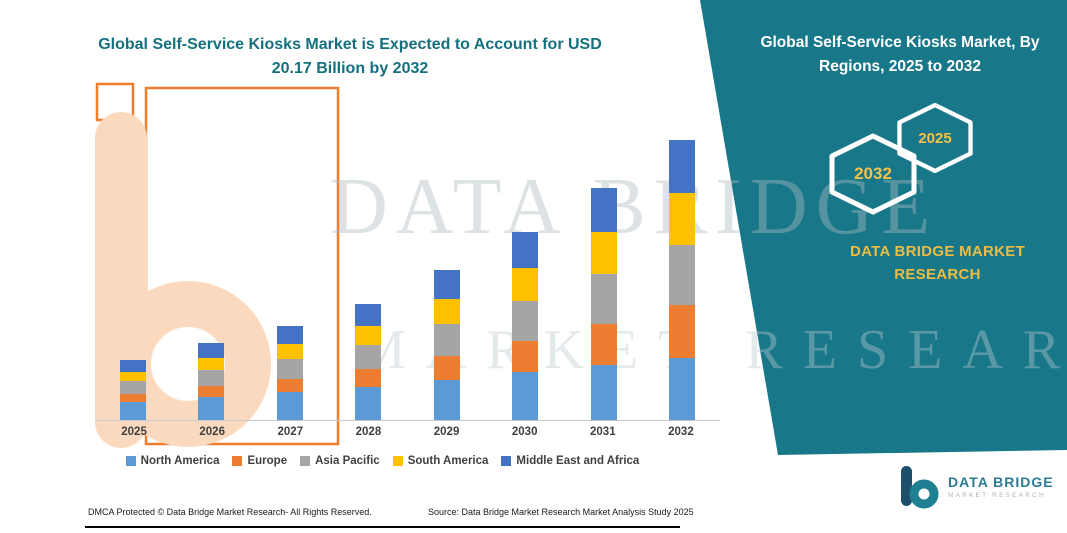 The image size is (1067, 533). I want to click on hexagon-2025: 2025, so click(935, 138).